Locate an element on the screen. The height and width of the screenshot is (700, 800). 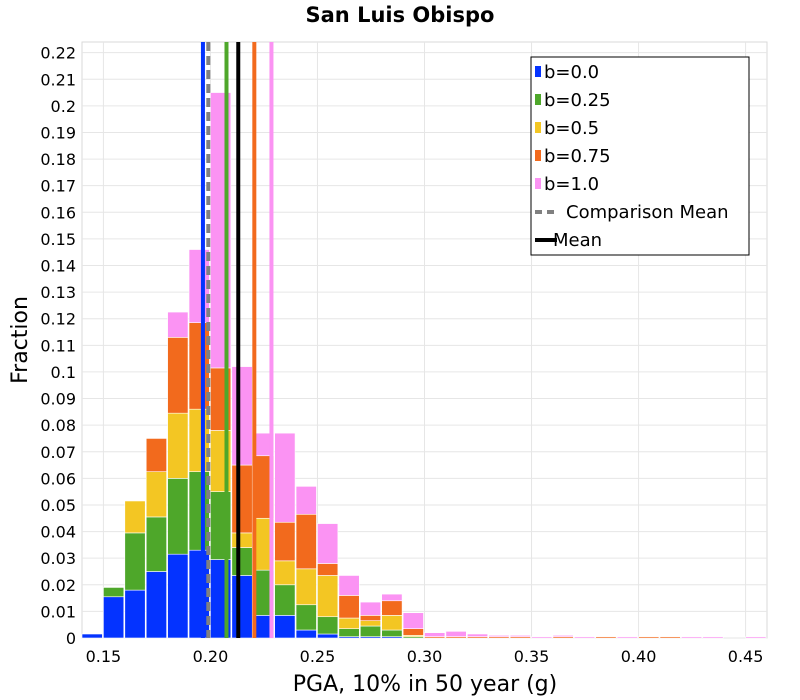
y-tick-label: 0.11 is located at coordinates (58, 345).